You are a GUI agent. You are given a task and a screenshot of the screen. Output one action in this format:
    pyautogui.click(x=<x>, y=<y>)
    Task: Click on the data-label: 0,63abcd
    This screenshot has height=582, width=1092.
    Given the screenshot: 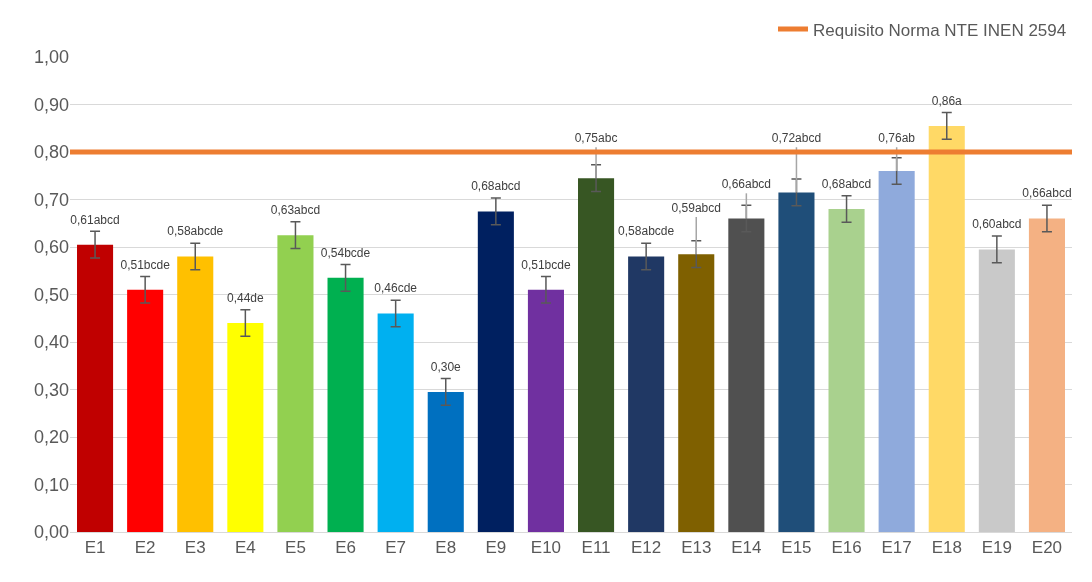 What is the action you would take?
    pyautogui.click(x=295, y=210)
    